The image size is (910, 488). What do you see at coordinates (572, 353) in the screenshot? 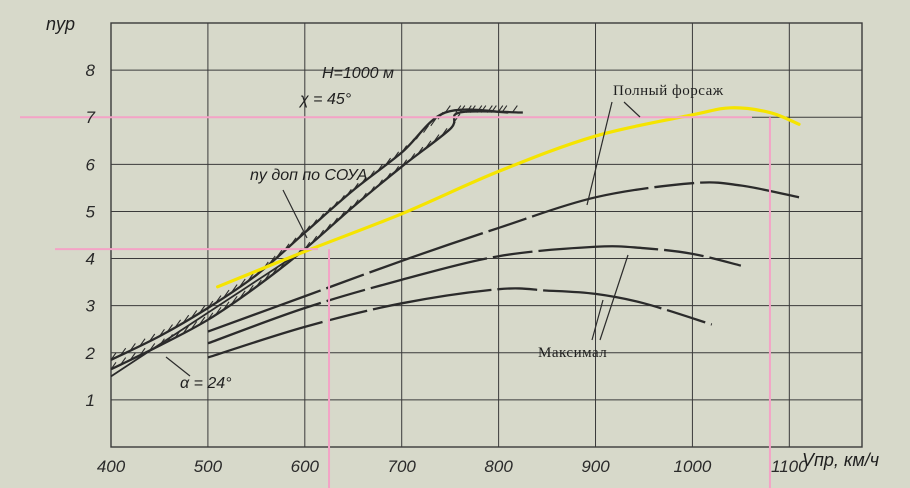
I see `max-thrust-annotation: Максимал` at bounding box center [572, 353].